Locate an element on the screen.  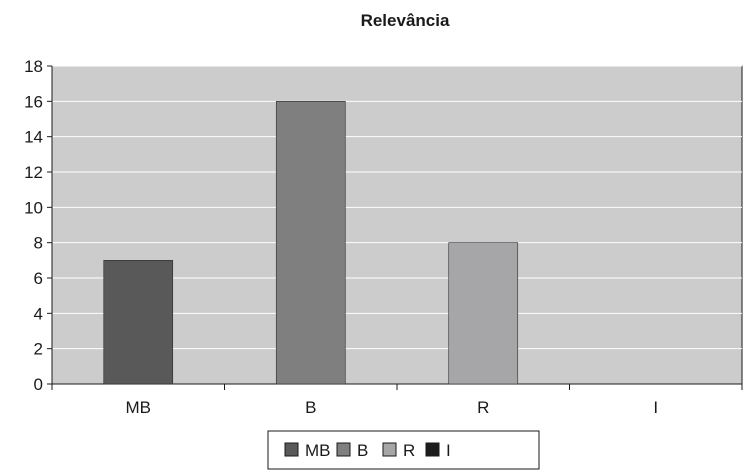
legend-swatch-b is located at coordinates (343, 449).